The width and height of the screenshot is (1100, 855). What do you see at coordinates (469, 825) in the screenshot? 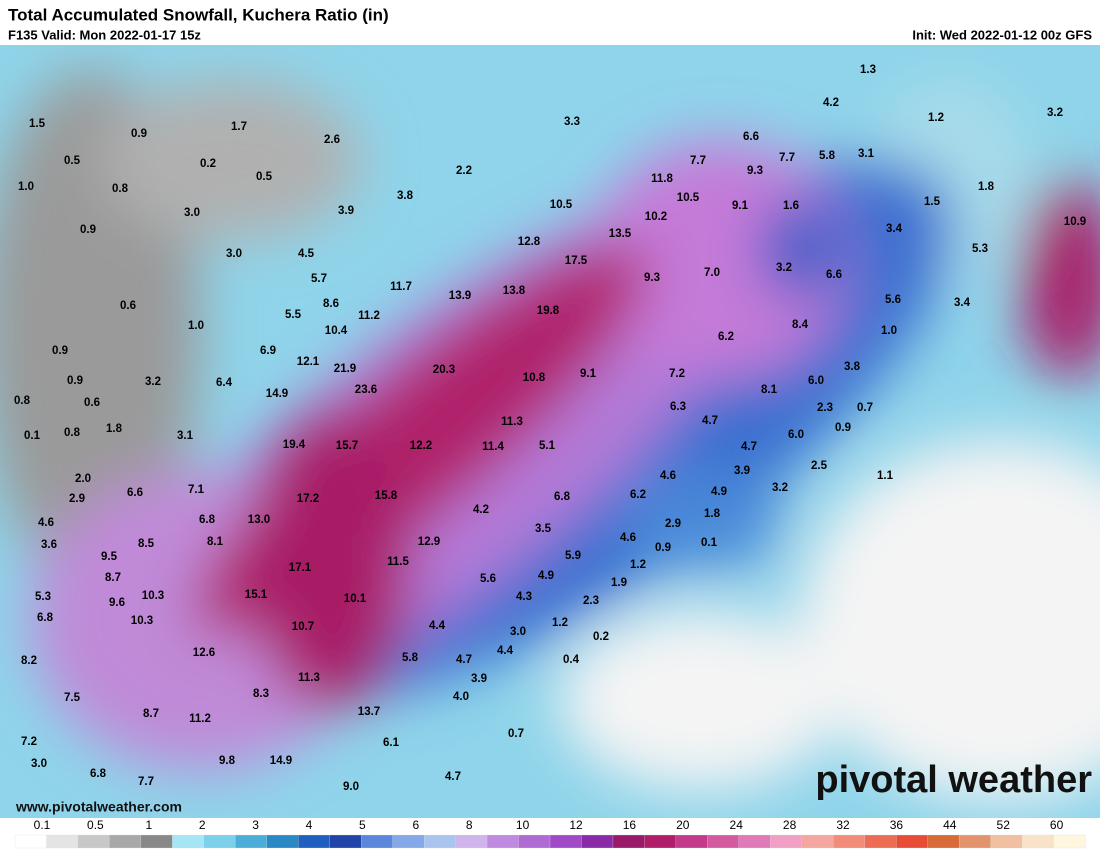
I see `colorbar-label: 8` at bounding box center [469, 825].